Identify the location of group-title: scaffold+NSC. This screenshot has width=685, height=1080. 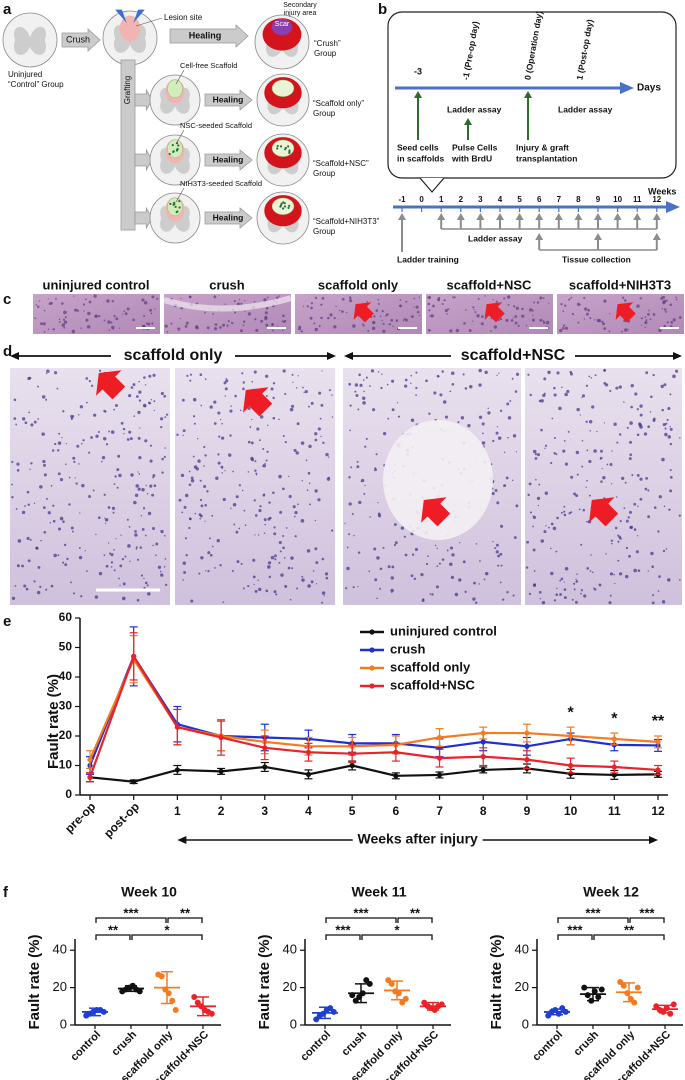
(513, 355).